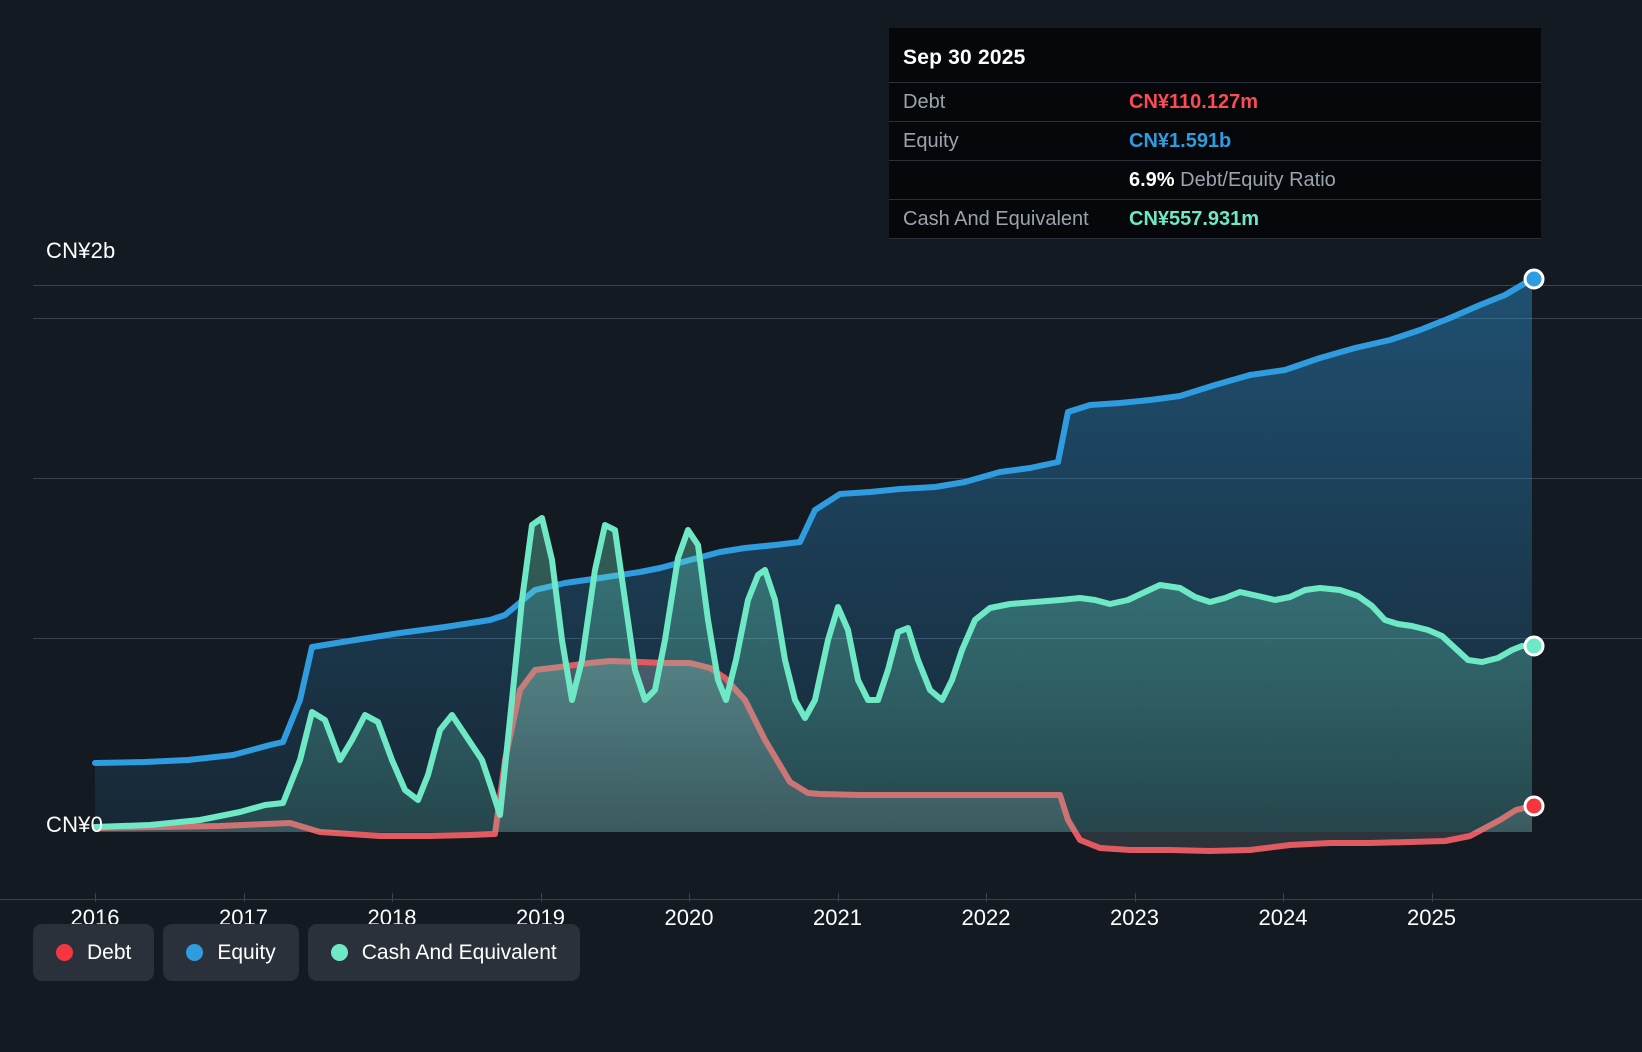 Image resolution: width=1642 pixels, height=1052 pixels. I want to click on legend-label-debt: Debt, so click(109, 952).